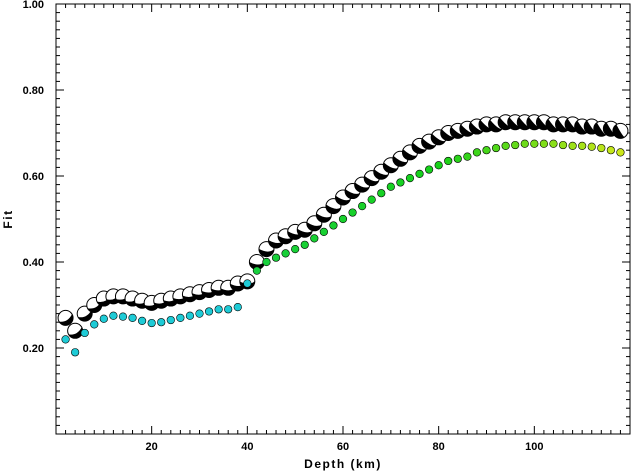  Describe the element at coordinates (152, 447) in the screenshot. I see `x-tick-label: 20` at that location.